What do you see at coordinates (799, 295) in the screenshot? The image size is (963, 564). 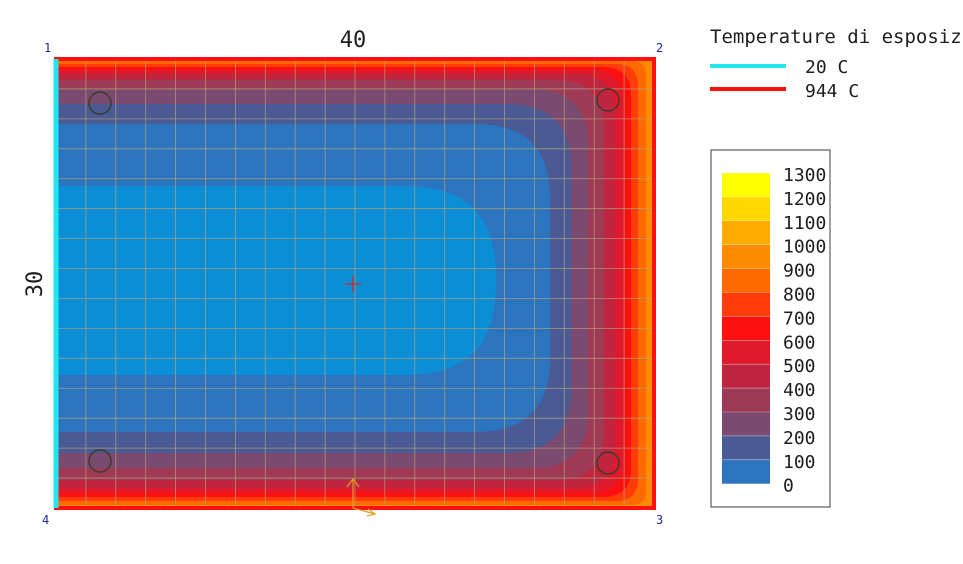 I see `scale-label-800: 800` at bounding box center [799, 295].